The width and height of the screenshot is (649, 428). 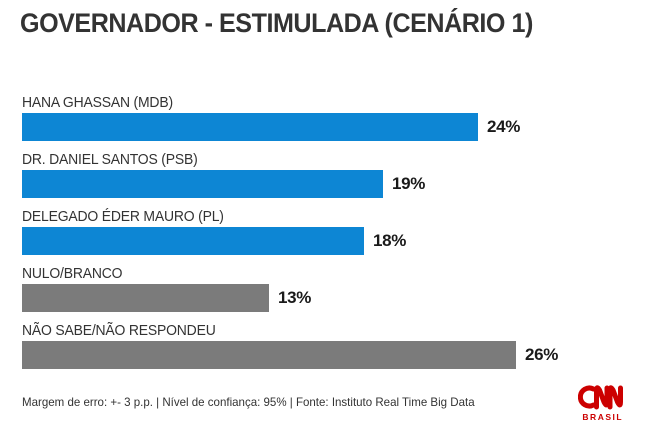 I want to click on bar-row: DELEGADO ÉDER MAURO (PL) 18%, so click(x=335, y=231).